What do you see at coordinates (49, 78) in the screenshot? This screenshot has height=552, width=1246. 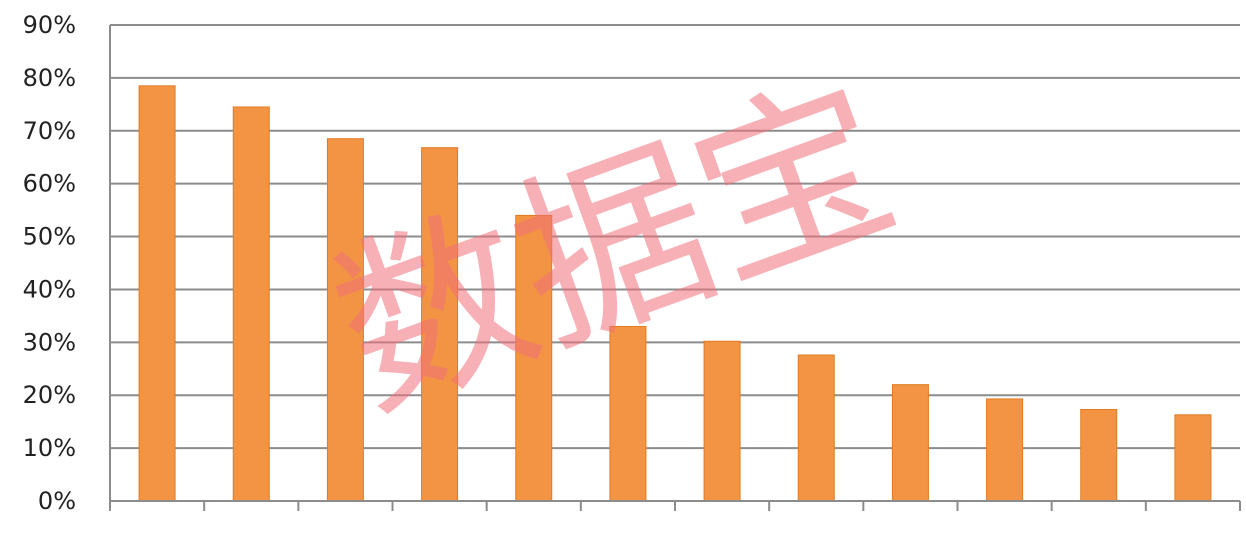 I see `y-tick-label: 80%` at bounding box center [49, 78].